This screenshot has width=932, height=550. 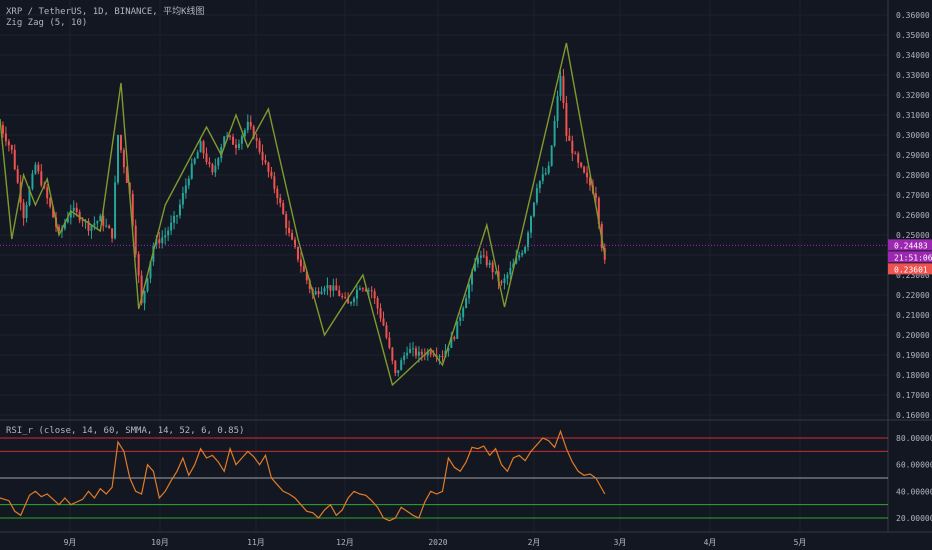 What do you see at coordinates (913, 155) in the screenshot?
I see `price-axis-label: 0.29000` at bounding box center [913, 155].